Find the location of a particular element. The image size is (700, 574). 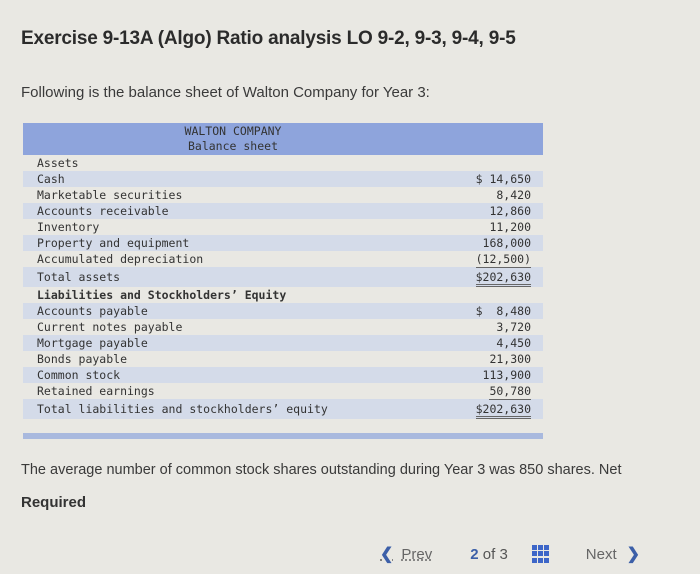

row-value: 113,900 is located at coordinates (506, 375).